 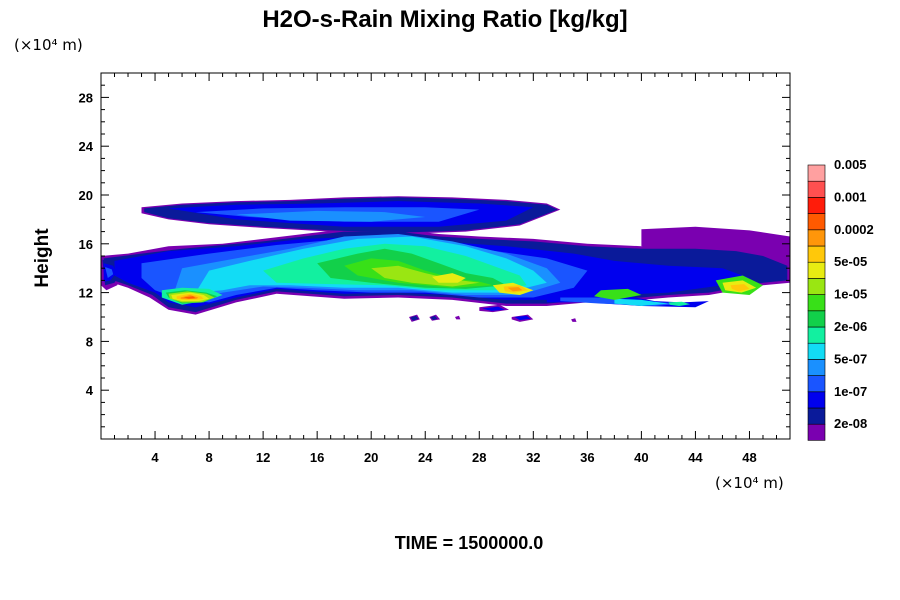 What do you see at coordinates (42, 258) in the screenshot?
I see `y-axis-label: Height` at bounding box center [42, 258].